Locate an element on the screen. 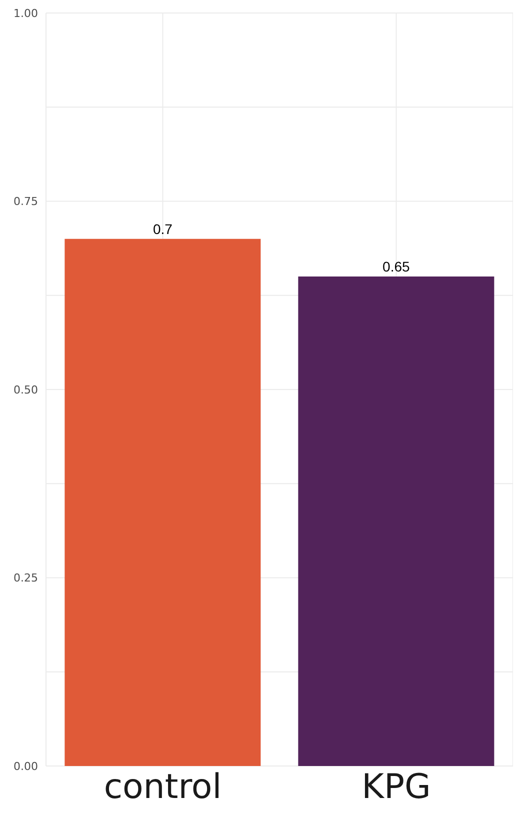 Image resolution: width=521 pixels, height=836 pixels. y-tick-label: 0.00 is located at coordinates (26, 766).